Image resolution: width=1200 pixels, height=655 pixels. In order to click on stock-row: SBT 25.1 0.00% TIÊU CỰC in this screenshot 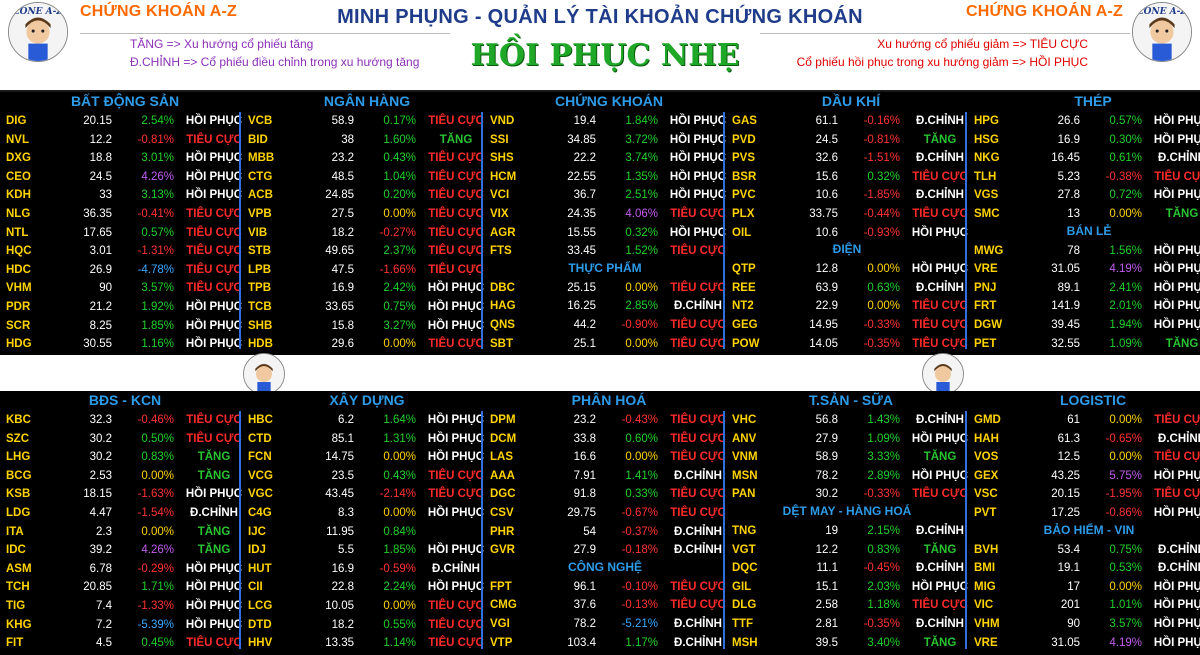, I will do `click(607, 344)`.